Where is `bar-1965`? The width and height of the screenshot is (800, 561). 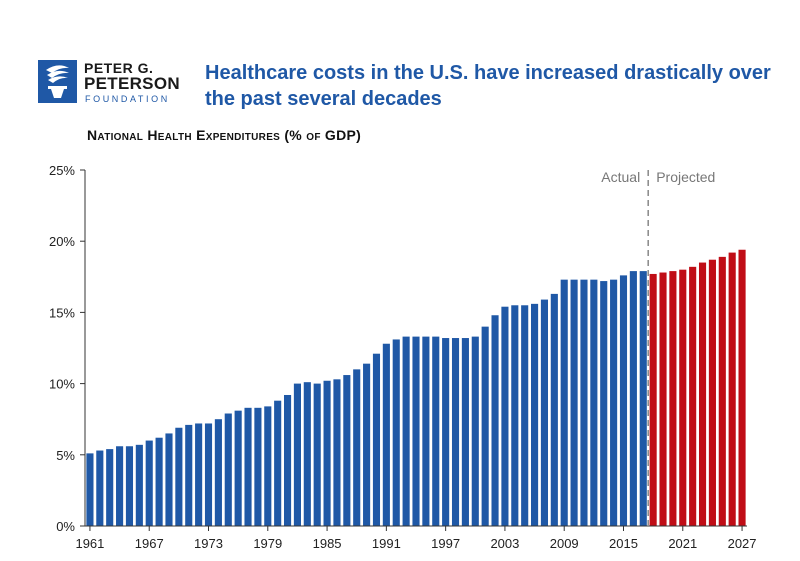
bar-1965 is located at coordinates (129, 486).